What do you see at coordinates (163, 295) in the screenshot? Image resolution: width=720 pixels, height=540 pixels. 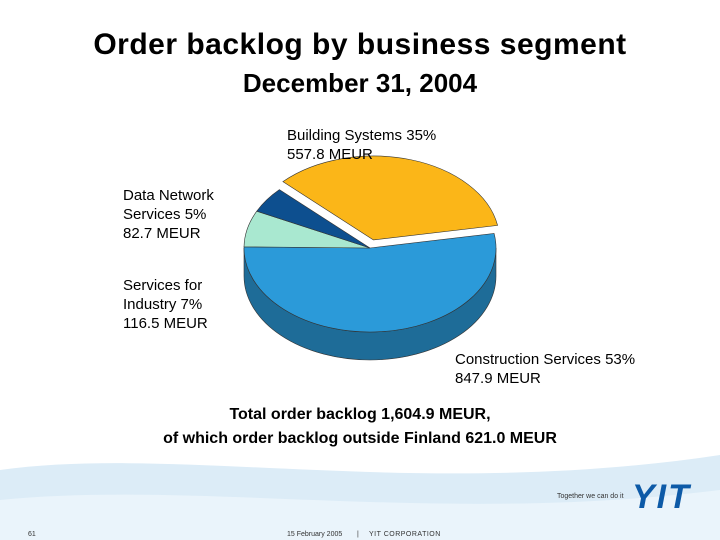 I see `category-label: Services for Industry` at bounding box center [163, 295].